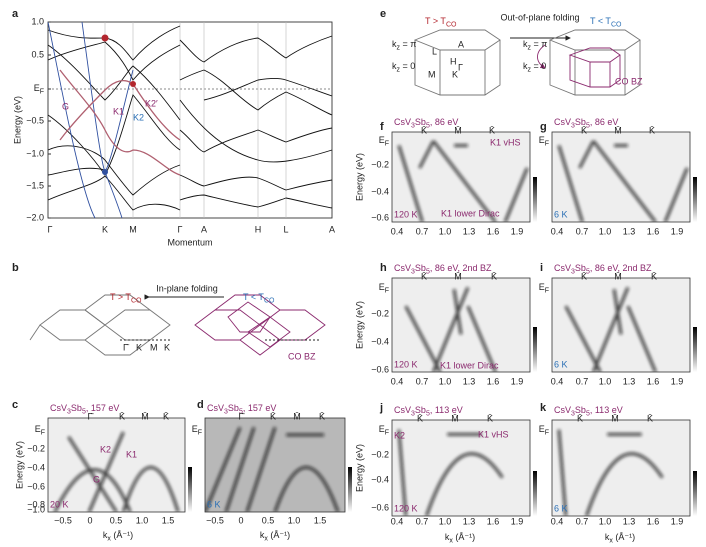 This screenshot has height=547, width=706. I want to click on panel-label: e, so click(383, 14).